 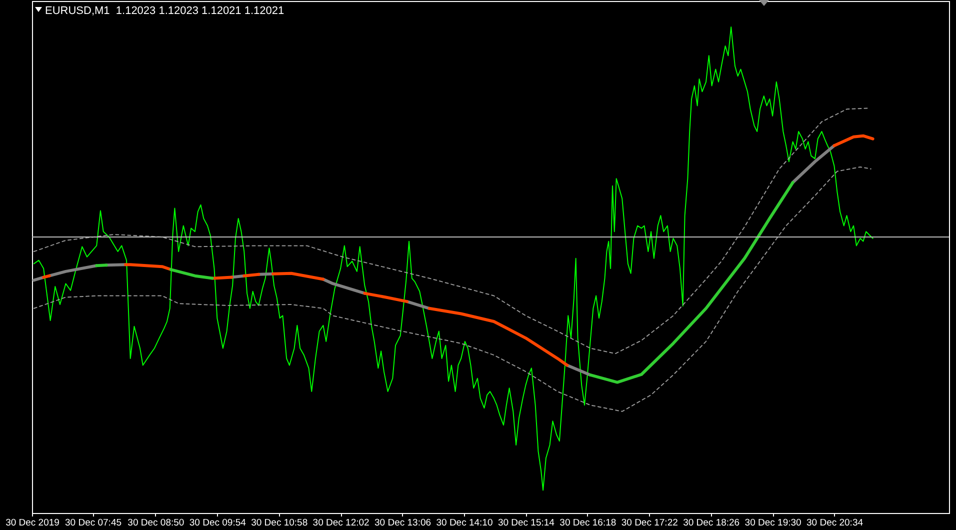 I want to click on x-tick-label: 30 Dec 13:06, so click(x=403, y=523).